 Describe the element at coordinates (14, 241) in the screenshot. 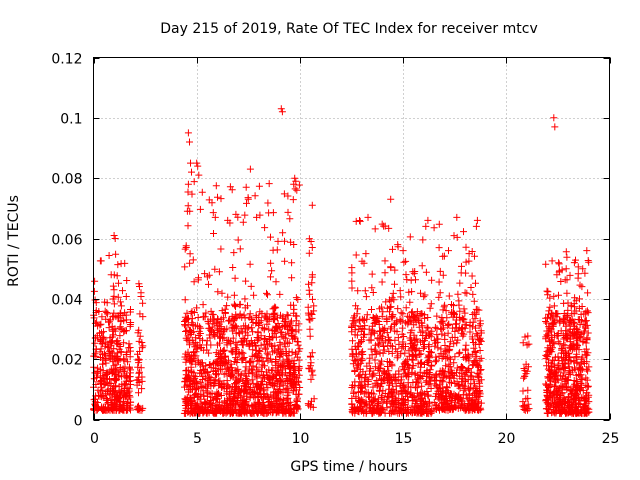

I see `y-axis-label: ROTI / TECUs` at that location.